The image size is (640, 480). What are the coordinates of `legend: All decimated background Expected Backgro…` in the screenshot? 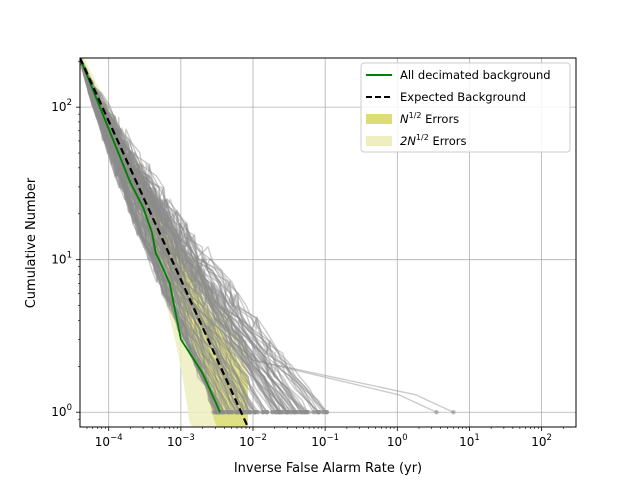 It's located at (465, 107).